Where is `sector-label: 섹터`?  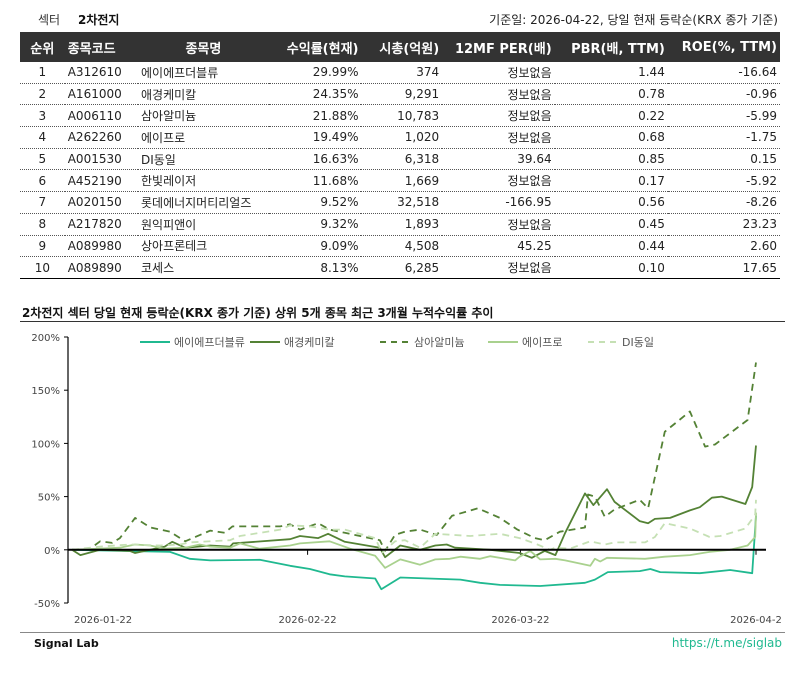 sector-label: 섹터 is located at coordinates (49, 20).